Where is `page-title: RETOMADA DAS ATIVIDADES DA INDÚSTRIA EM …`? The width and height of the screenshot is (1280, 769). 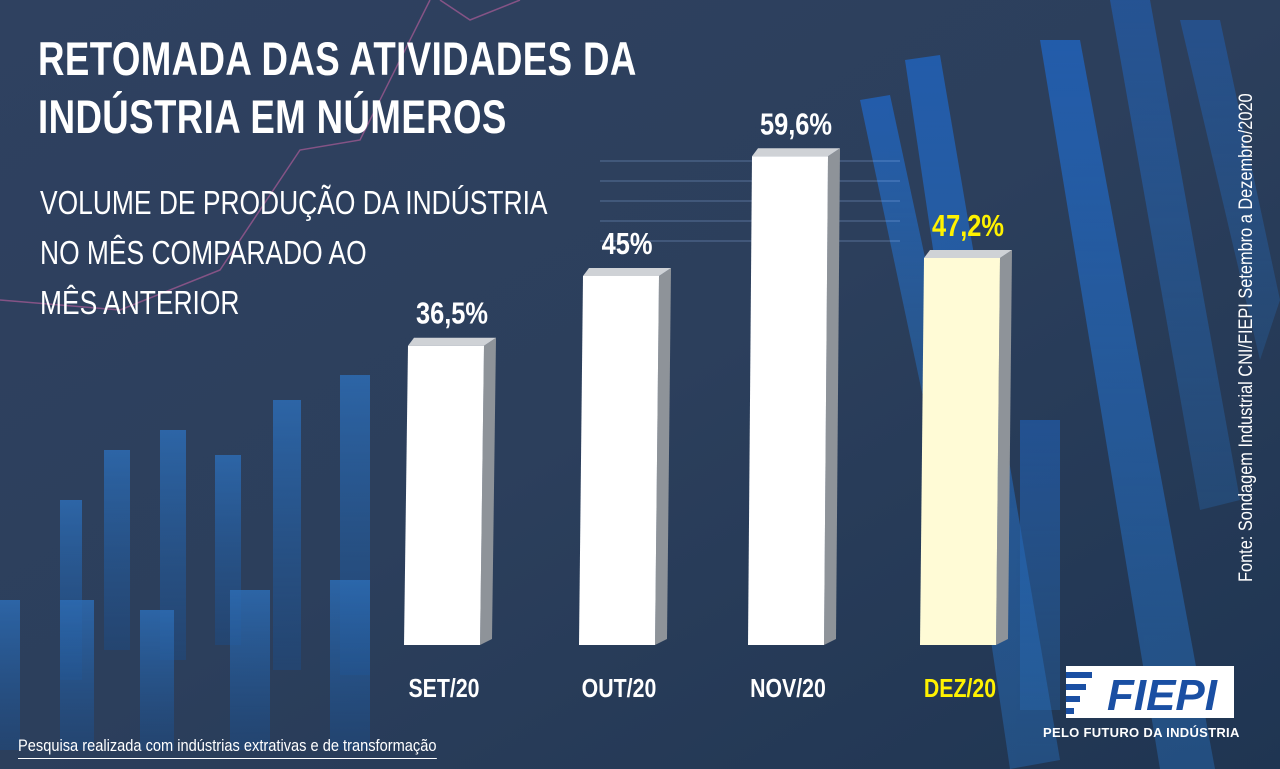 page-title: RETOMADA DAS ATIVIDADES DA INDÚSTRIA EM … is located at coordinates (337, 88).